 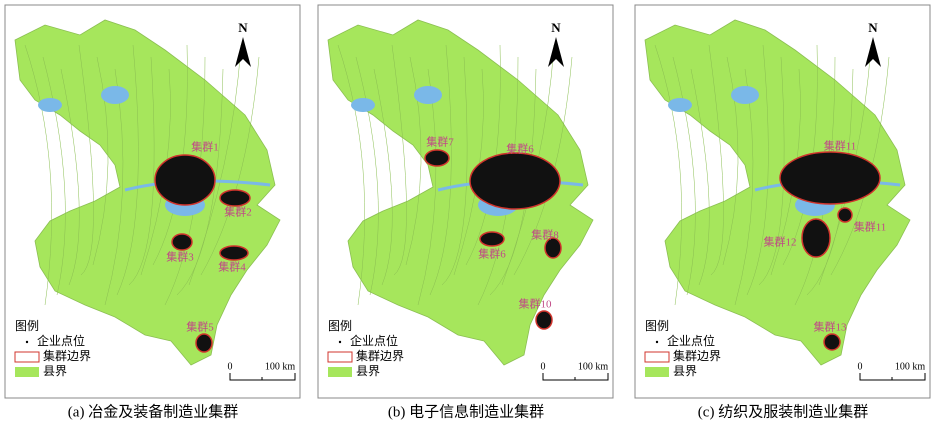 I want to click on cluster-label: 集群4, so click(x=232, y=267).